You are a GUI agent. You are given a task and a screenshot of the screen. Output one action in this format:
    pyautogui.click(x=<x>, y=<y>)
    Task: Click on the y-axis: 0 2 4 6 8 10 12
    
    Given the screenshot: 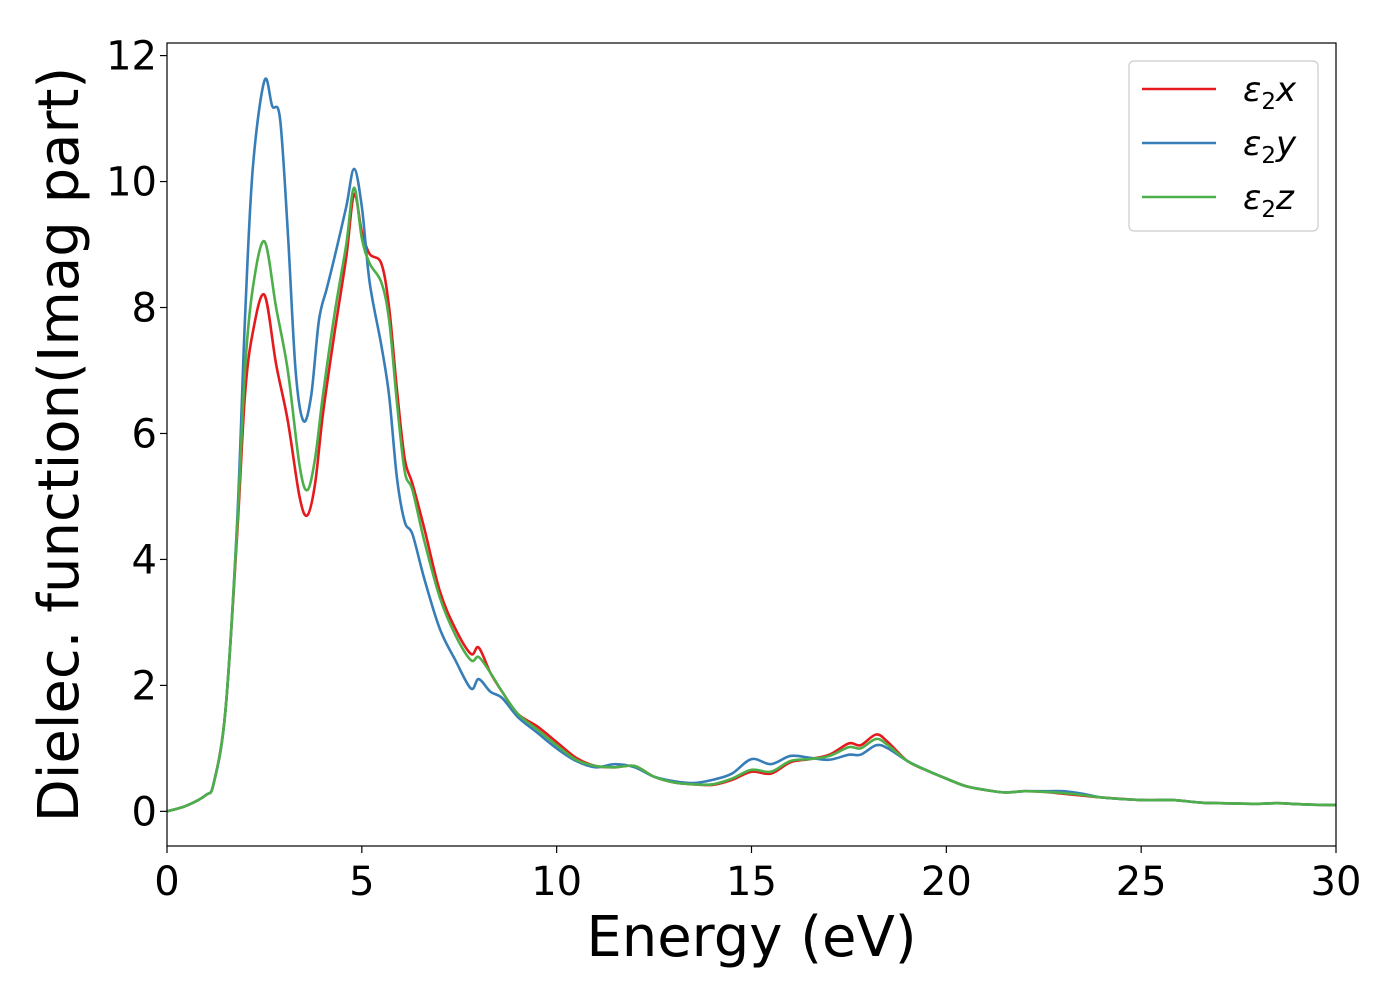 What is the action you would take?
    pyautogui.click(x=136, y=434)
    